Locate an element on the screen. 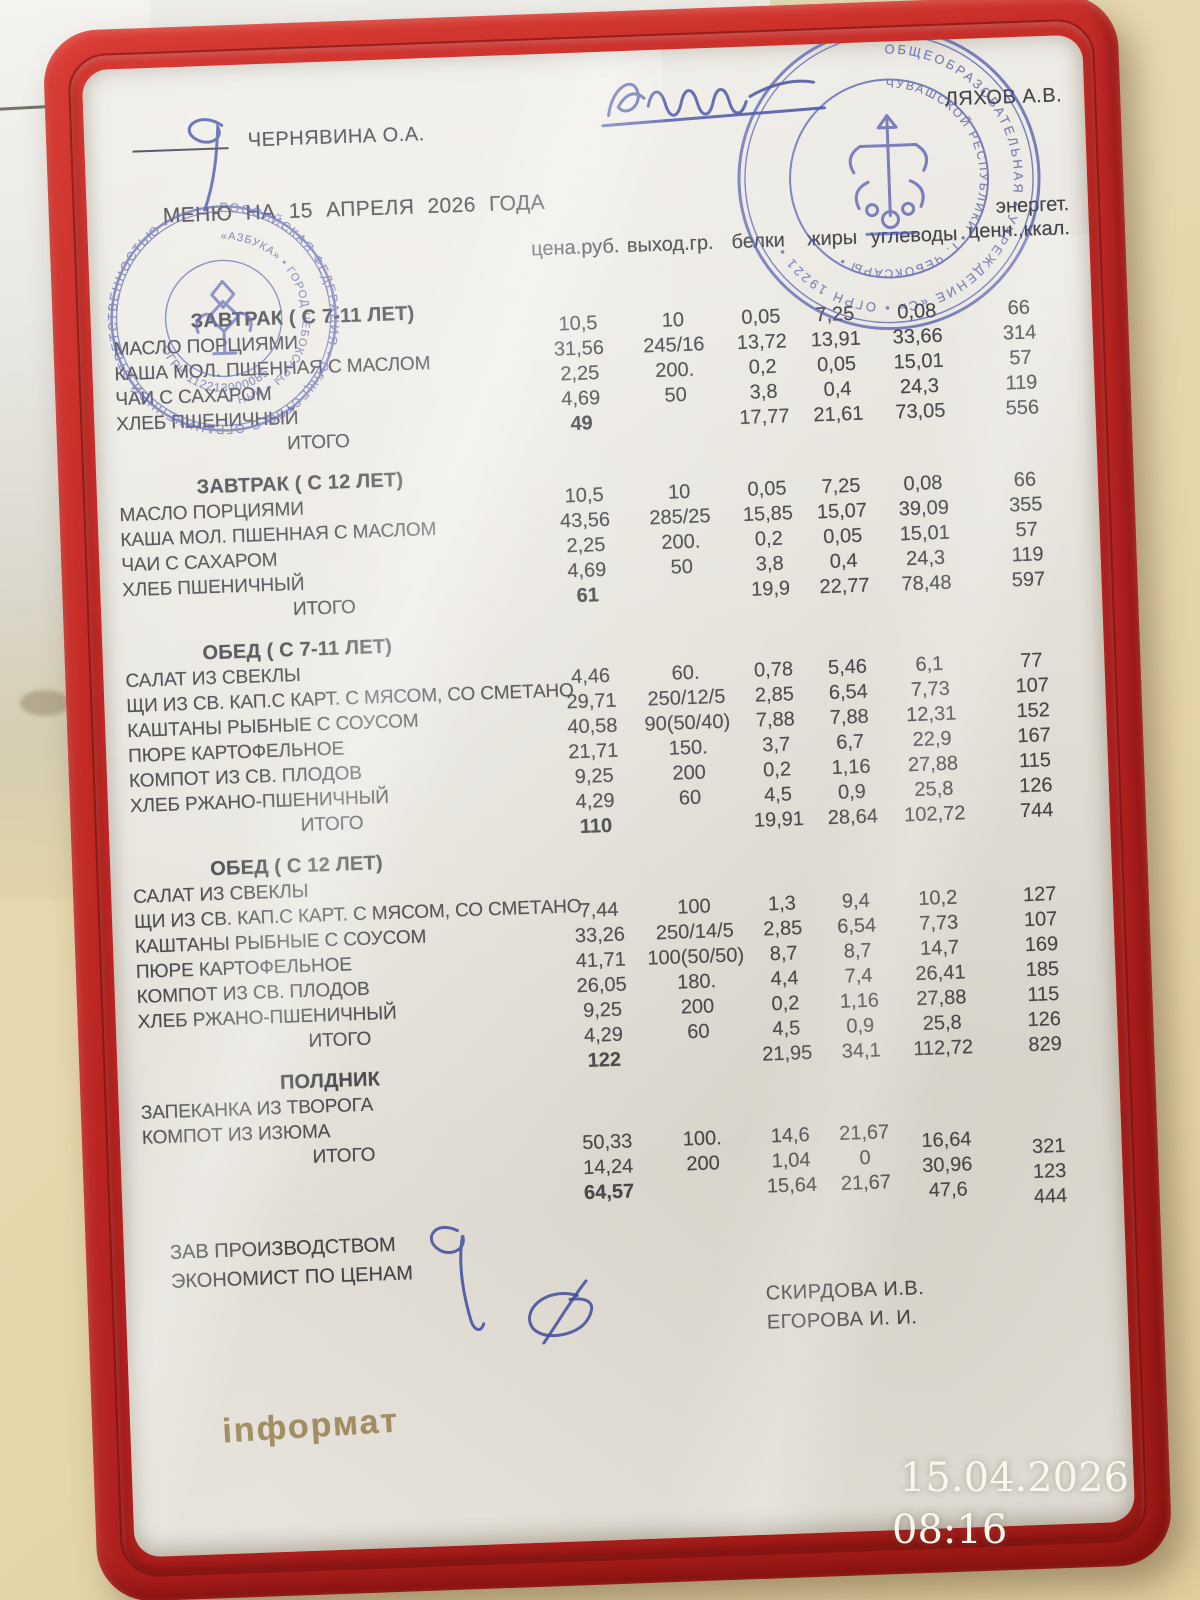  value-cell: 10,2 is located at coordinates (937, 898).